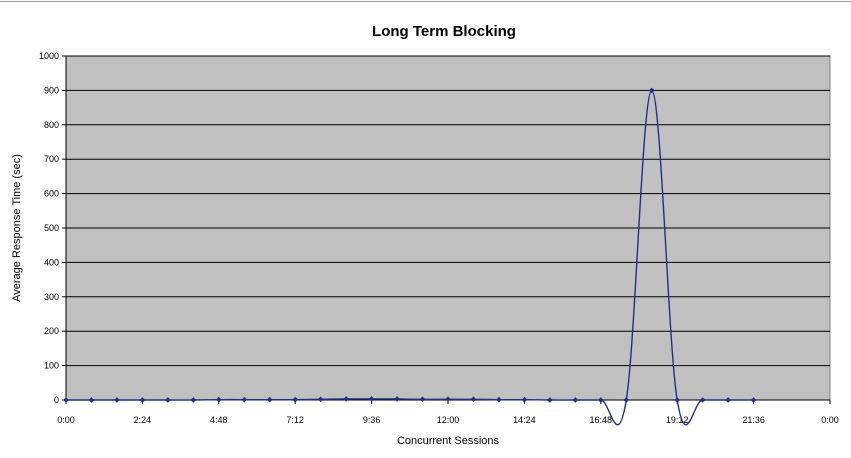 This screenshot has height=458, width=851. What do you see at coordinates (753, 420) in the screenshot?
I see `x-tick-label: 21:36` at bounding box center [753, 420].